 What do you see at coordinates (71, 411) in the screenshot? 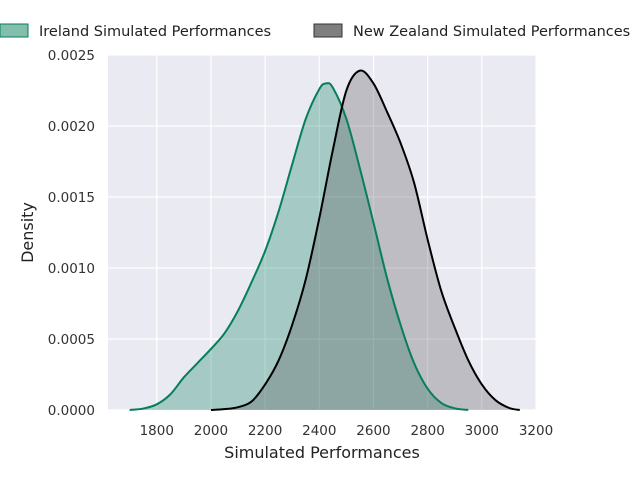
I see `y-tick-label: 0.0000` at bounding box center [71, 411].